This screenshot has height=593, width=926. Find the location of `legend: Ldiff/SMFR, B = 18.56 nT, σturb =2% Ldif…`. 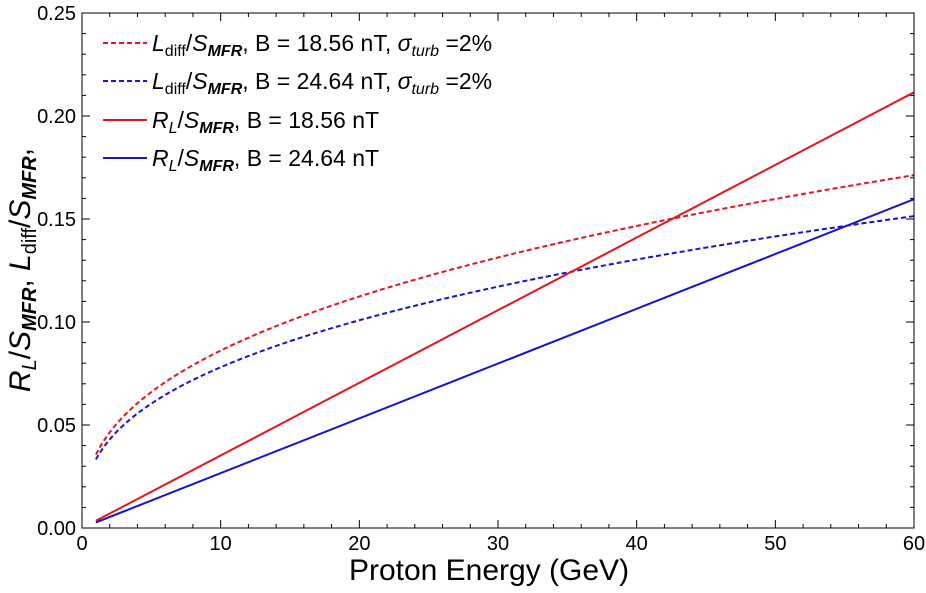

legend: Ldiff/SMFR, B = 18.56 nT, σturb =2% Ldif… is located at coordinates (297, 102).